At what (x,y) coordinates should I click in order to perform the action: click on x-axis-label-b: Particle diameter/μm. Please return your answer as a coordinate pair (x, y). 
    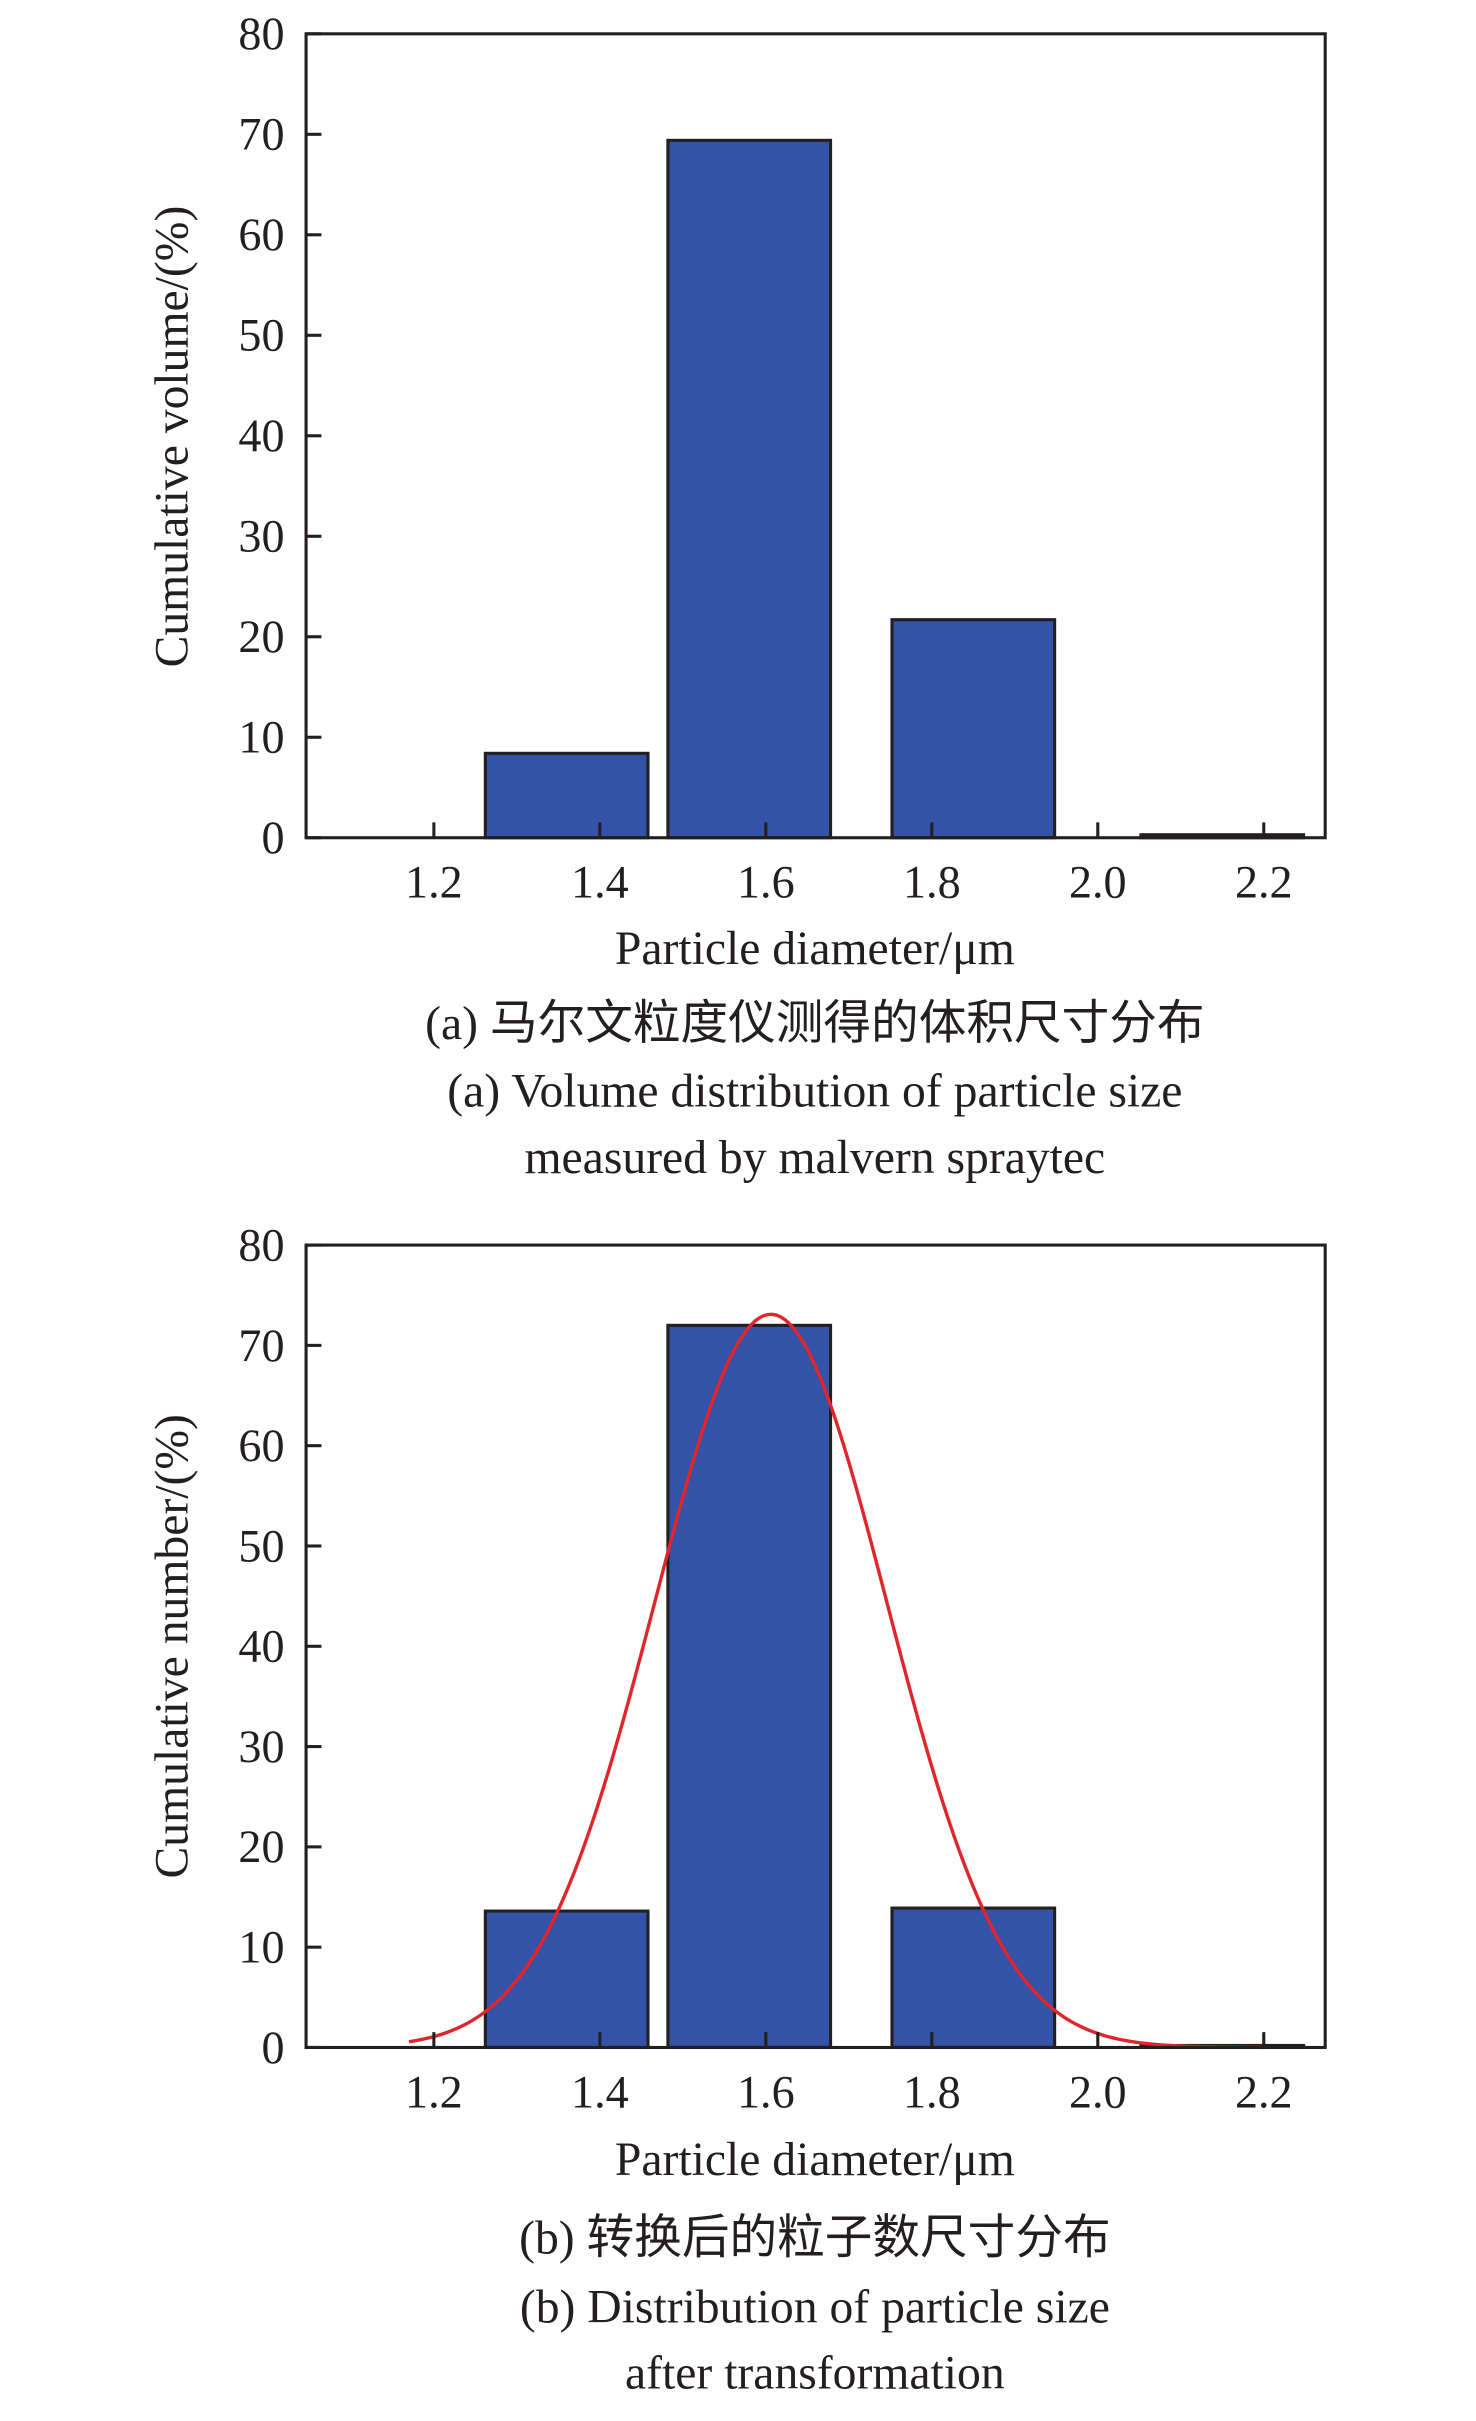
    Looking at the image, I should click on (815, 2160).